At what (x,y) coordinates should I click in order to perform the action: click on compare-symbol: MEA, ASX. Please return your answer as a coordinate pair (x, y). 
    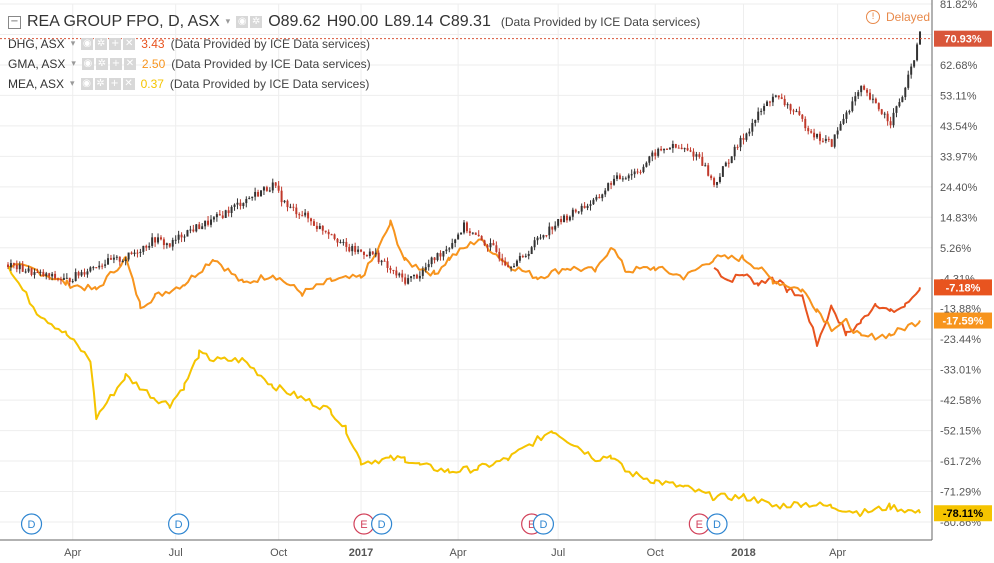
    Looking at the image, I should click on (36, 84).